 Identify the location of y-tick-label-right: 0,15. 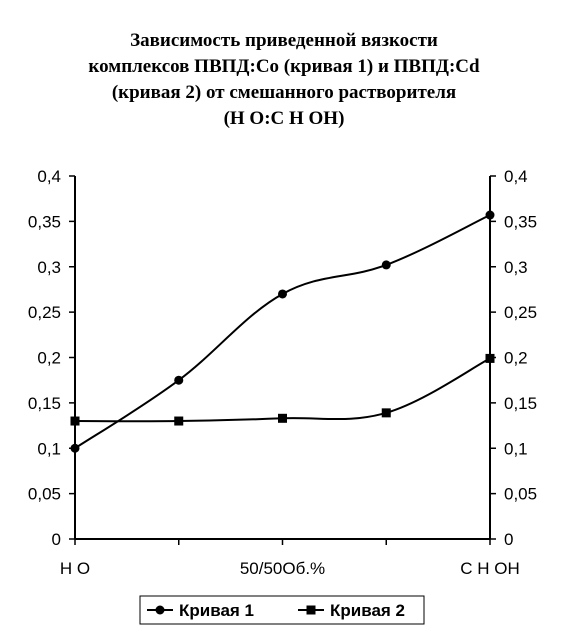
(520, 403).